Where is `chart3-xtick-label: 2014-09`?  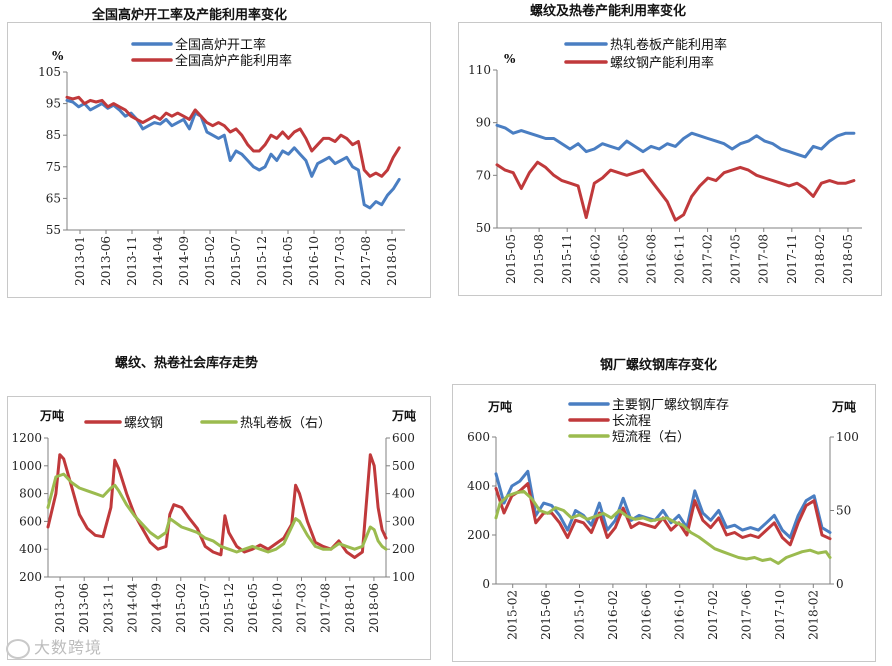
chart3-xtick-label: 2014-09 is located at coordinates (157, 608).